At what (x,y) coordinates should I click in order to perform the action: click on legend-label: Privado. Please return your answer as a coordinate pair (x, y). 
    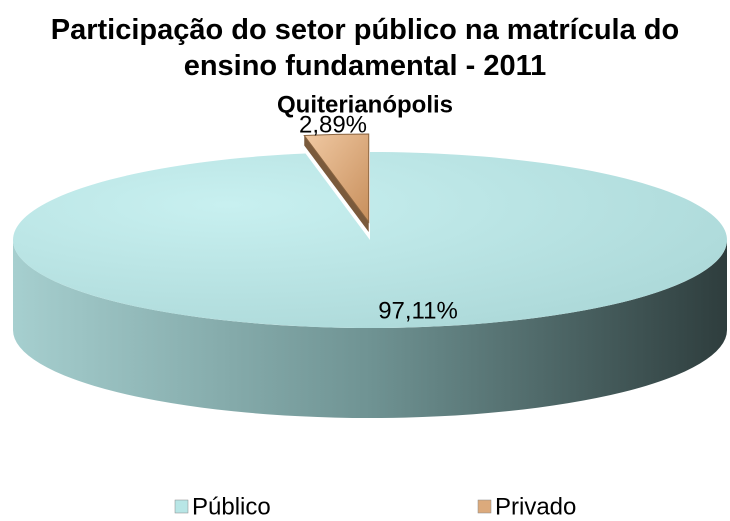
    Looking at the image, I should click on (535, 506).